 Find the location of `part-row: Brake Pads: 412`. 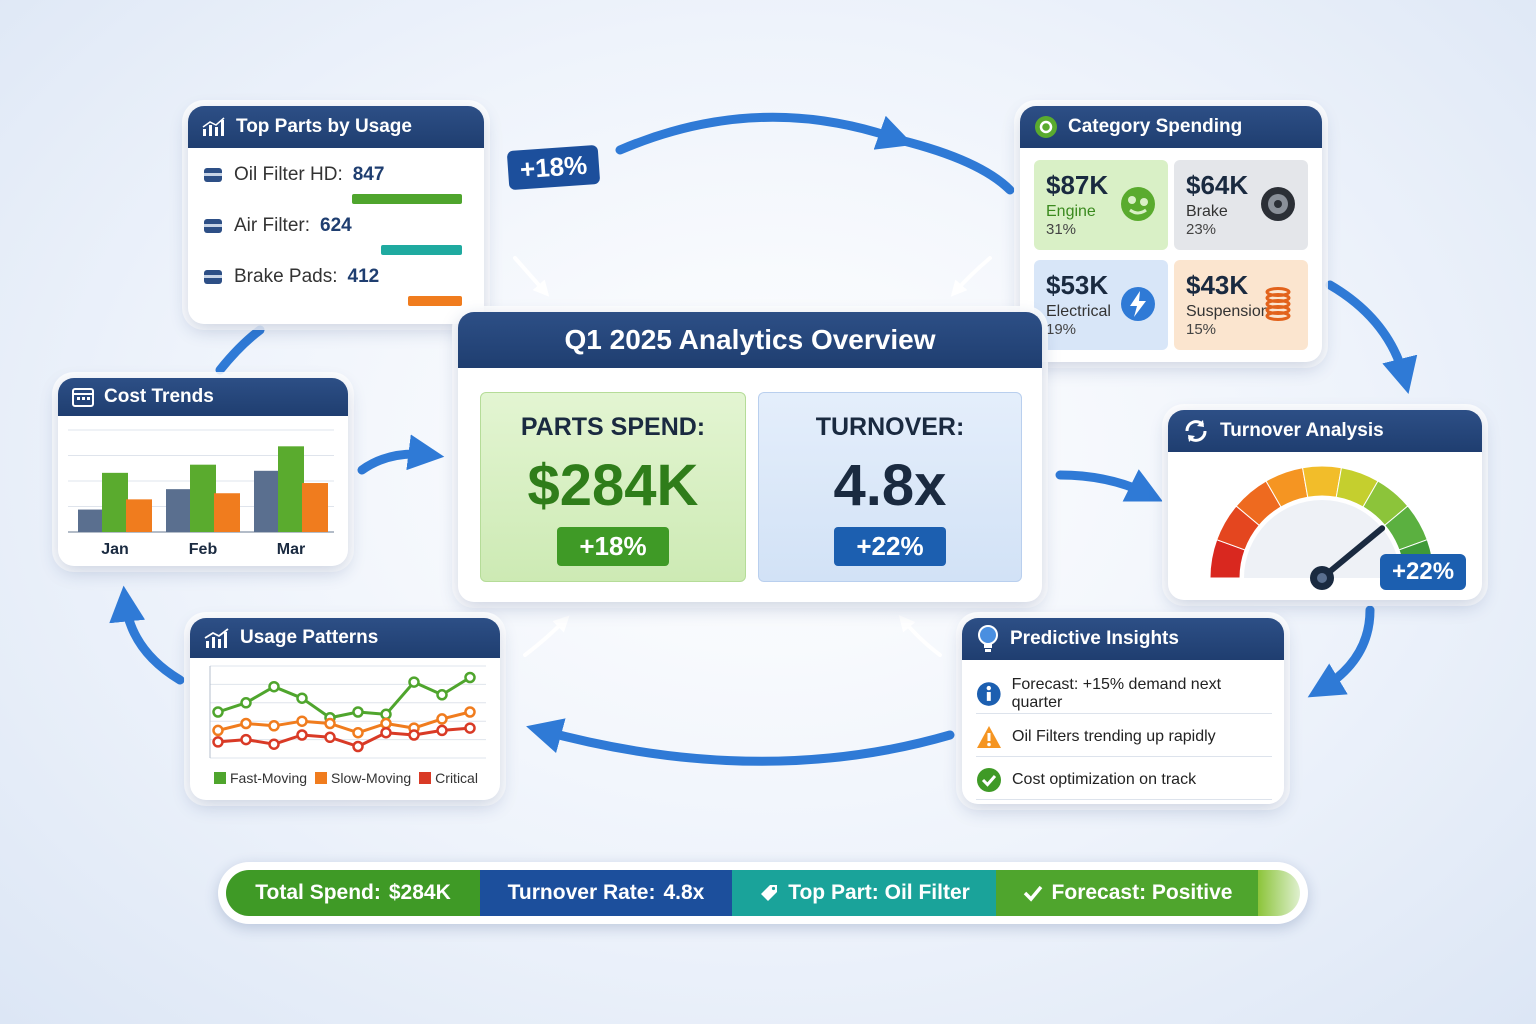

part-row: Brake Pads: 412 is located at coordinates (290, 277).